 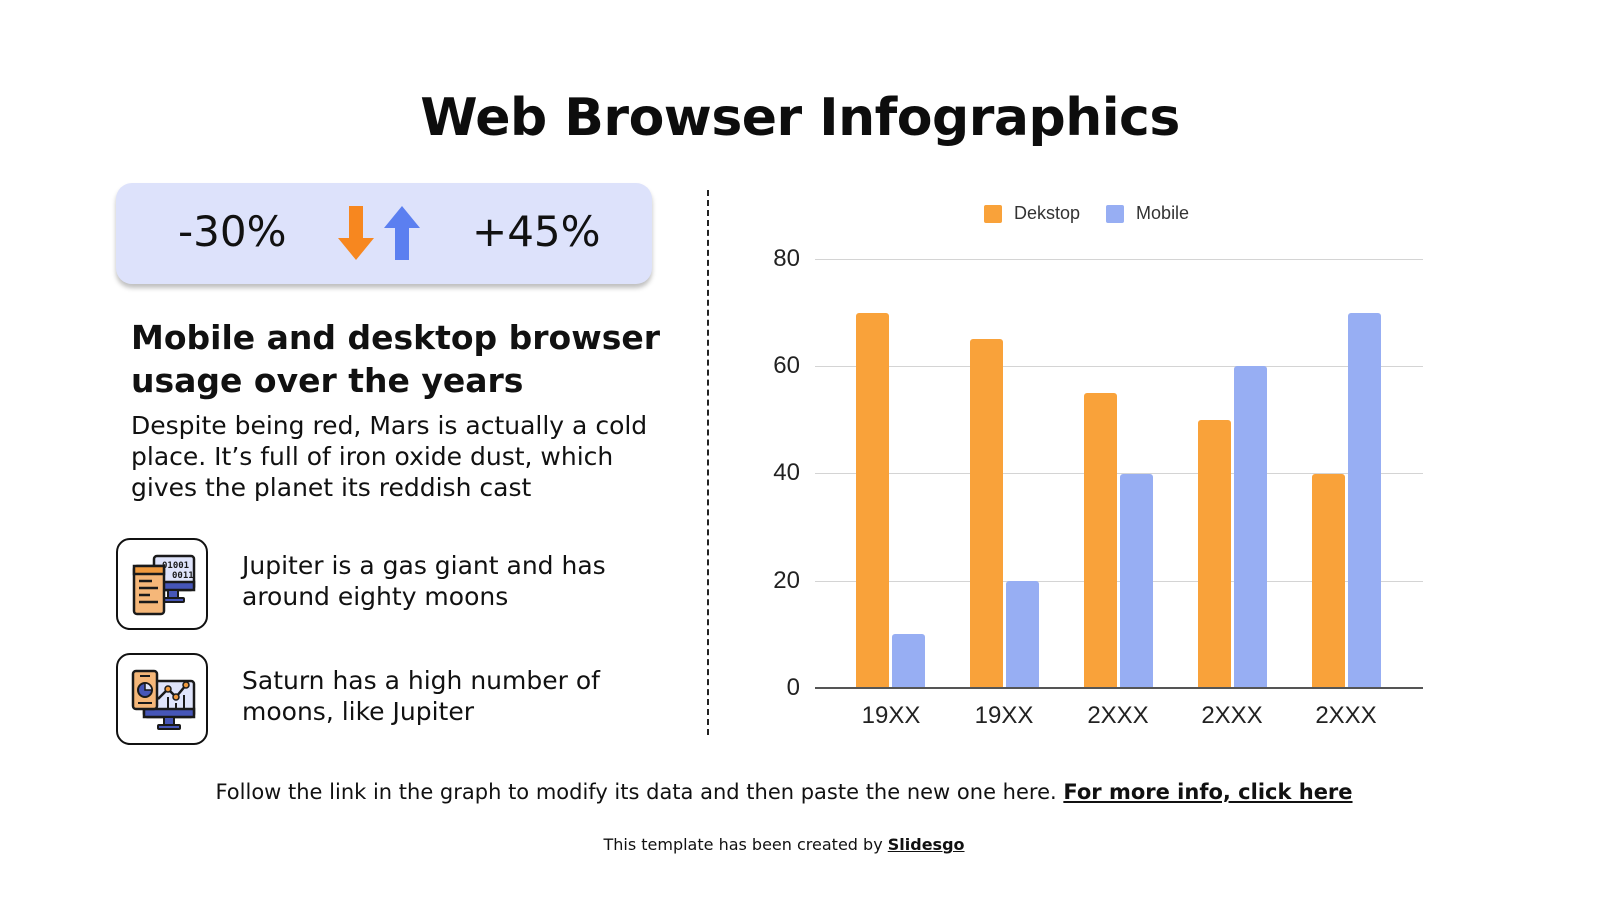 What do you see at coordinates (786, 258) in the screenshot?
I see `y-tick-80: 80` at bounding box center [786, 258].